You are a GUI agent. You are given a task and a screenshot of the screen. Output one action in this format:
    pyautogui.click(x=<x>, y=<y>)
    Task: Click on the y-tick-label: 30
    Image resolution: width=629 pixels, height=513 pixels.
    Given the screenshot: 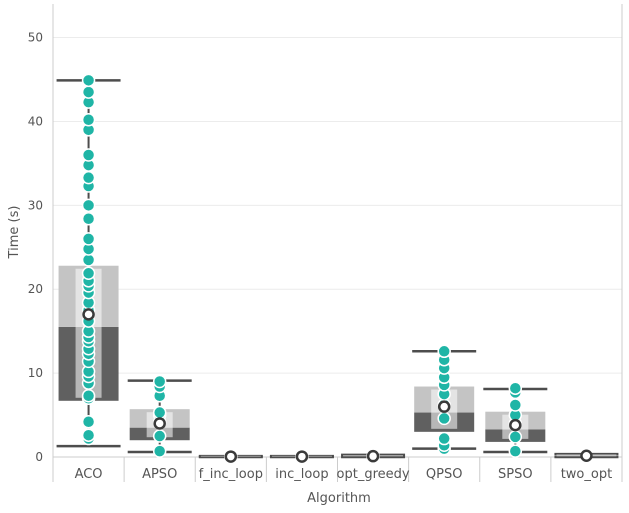 What is the action you would take?
    pyautogui.click(x=35, y=205)
    